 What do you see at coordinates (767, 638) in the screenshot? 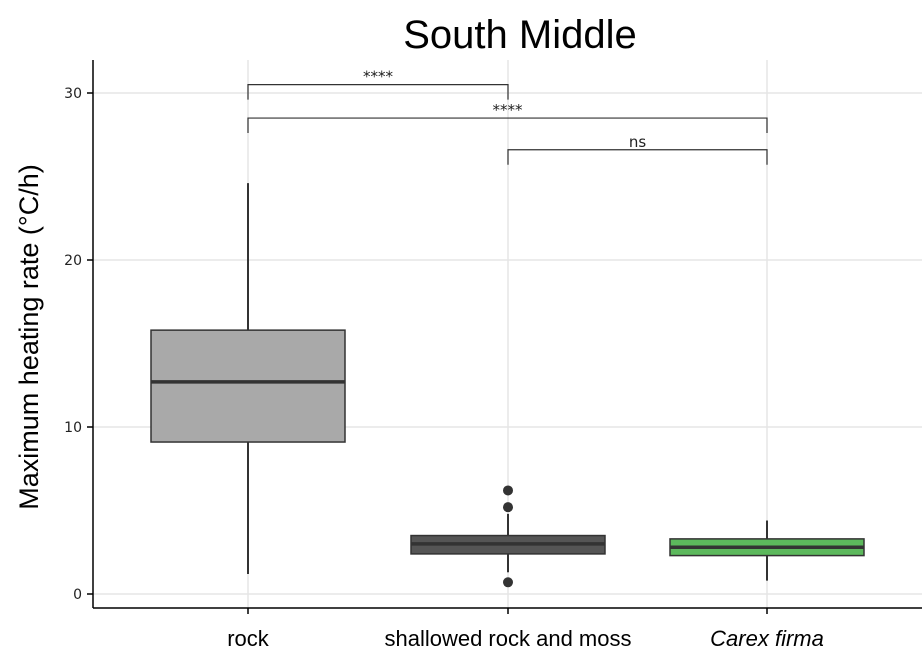
I see `x-tick-label: Carex firma` at bounding box center [767, 638].